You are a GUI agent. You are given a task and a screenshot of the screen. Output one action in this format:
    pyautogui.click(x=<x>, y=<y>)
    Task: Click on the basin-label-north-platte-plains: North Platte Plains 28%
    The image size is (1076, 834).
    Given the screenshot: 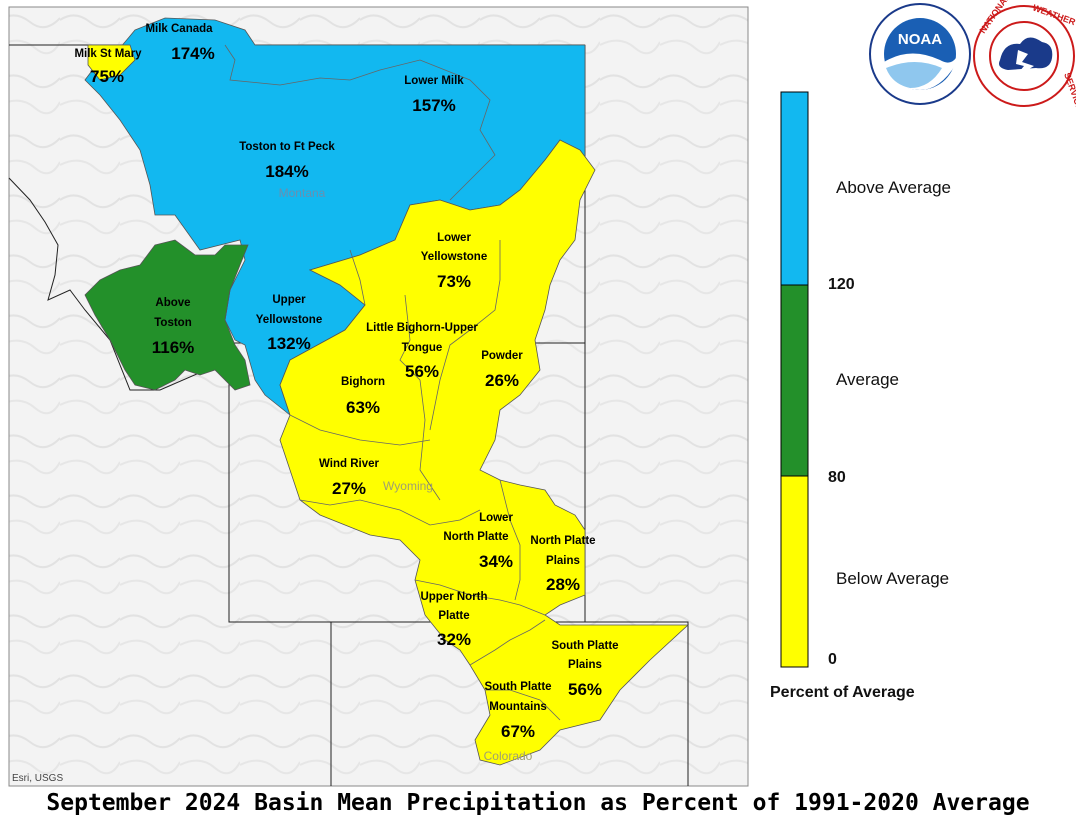 What is the action you would take?
    pyautogui.click(x=562, y=564)
    